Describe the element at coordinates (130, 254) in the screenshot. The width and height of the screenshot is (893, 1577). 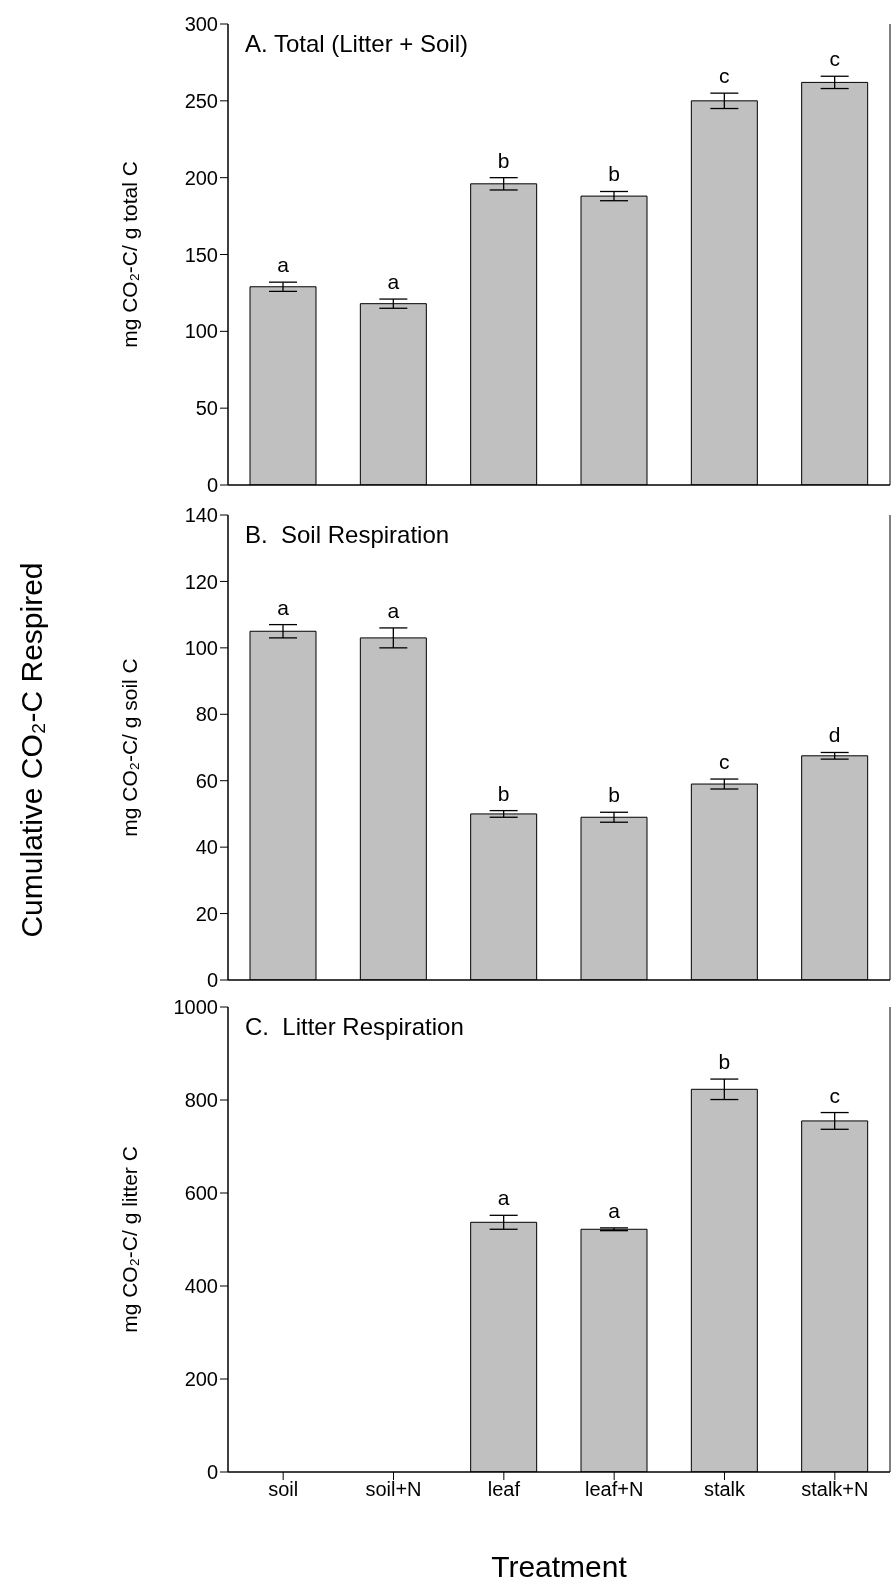
I see `y-axis-title: mg CO₂-C/ g total C` at that location.